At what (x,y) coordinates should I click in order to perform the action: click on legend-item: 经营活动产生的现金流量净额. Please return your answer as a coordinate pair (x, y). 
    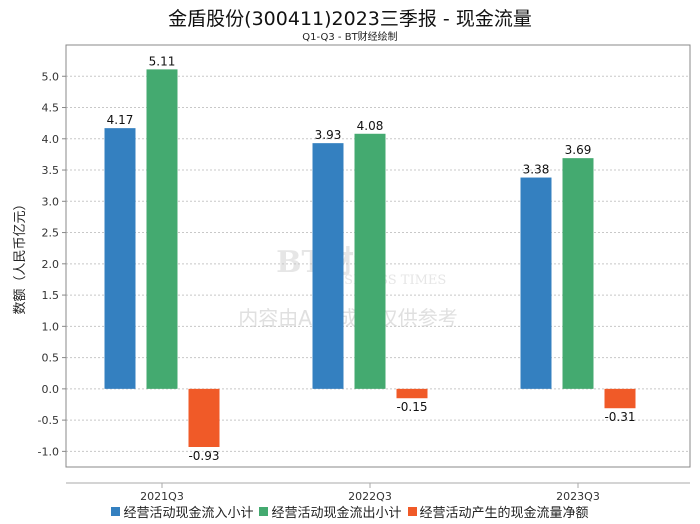
    Looking at the image, I should click on (498, 511).